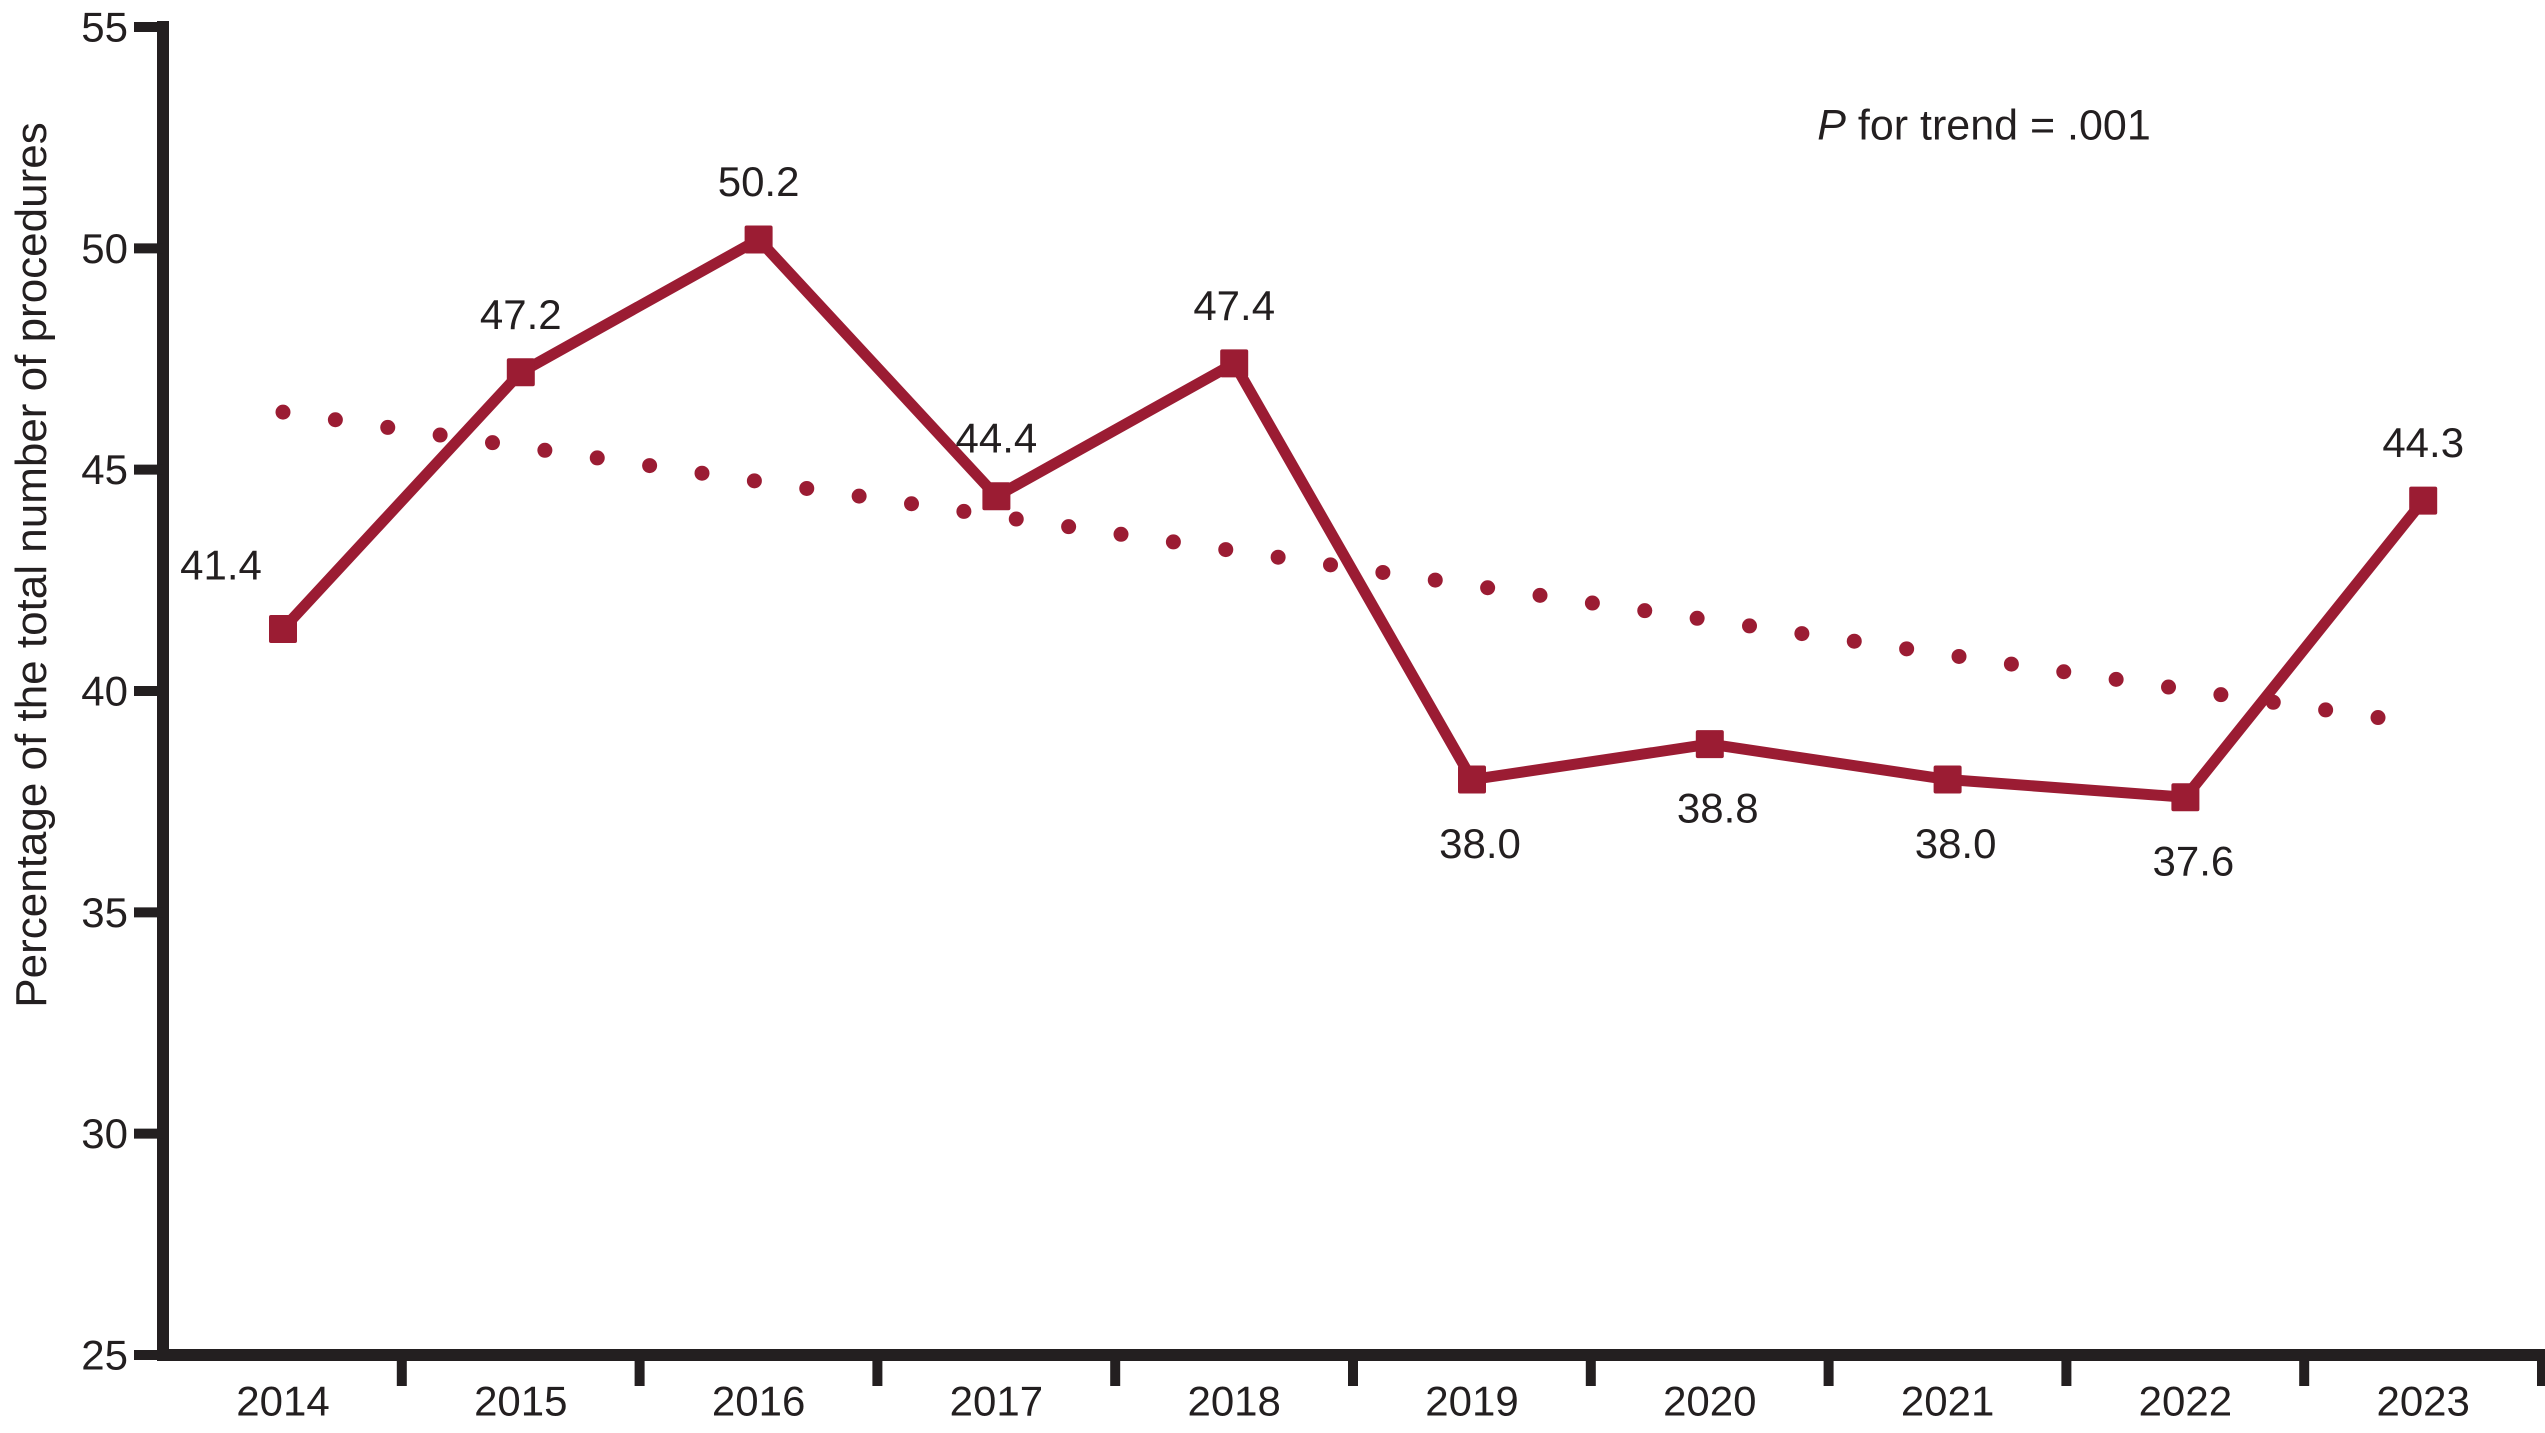 Image resolution: width=2545 pixels, height=1433 pixels. What do you see at coordinates (1998, 125) in the screenshot?
I see `annotation-text: for trend = .001` at bounding box center [1998, 125].